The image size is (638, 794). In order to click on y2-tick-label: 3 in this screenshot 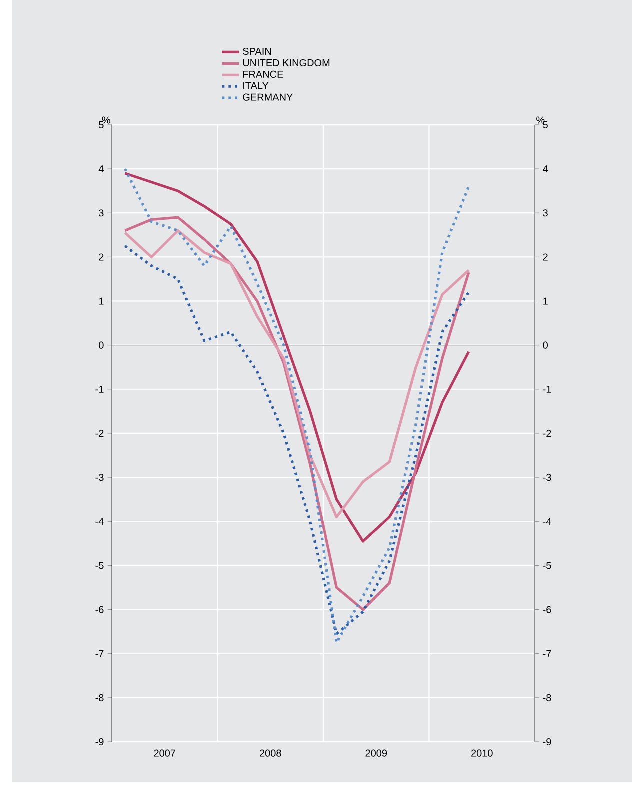, I will do `click(545, 213)`.